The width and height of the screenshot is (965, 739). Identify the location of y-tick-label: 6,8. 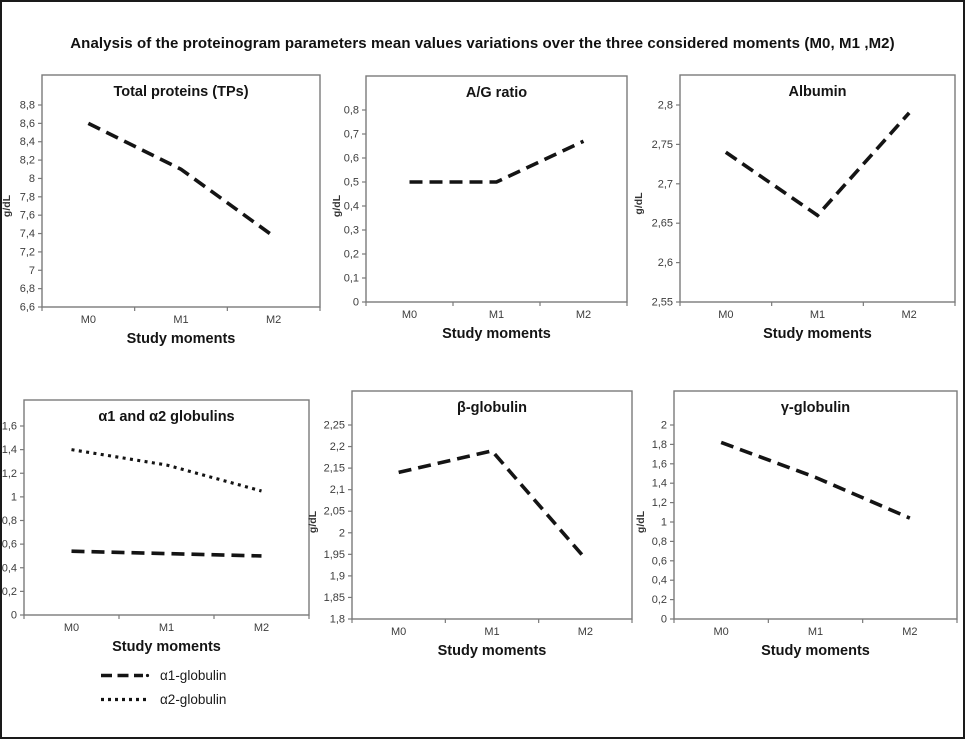
(27, 289).